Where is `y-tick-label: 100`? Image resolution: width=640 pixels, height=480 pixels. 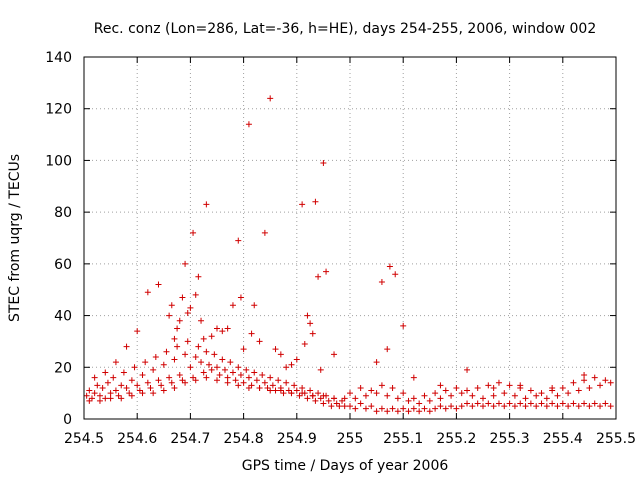 y-tick-label: 100 is located at coordinates (58, 161).